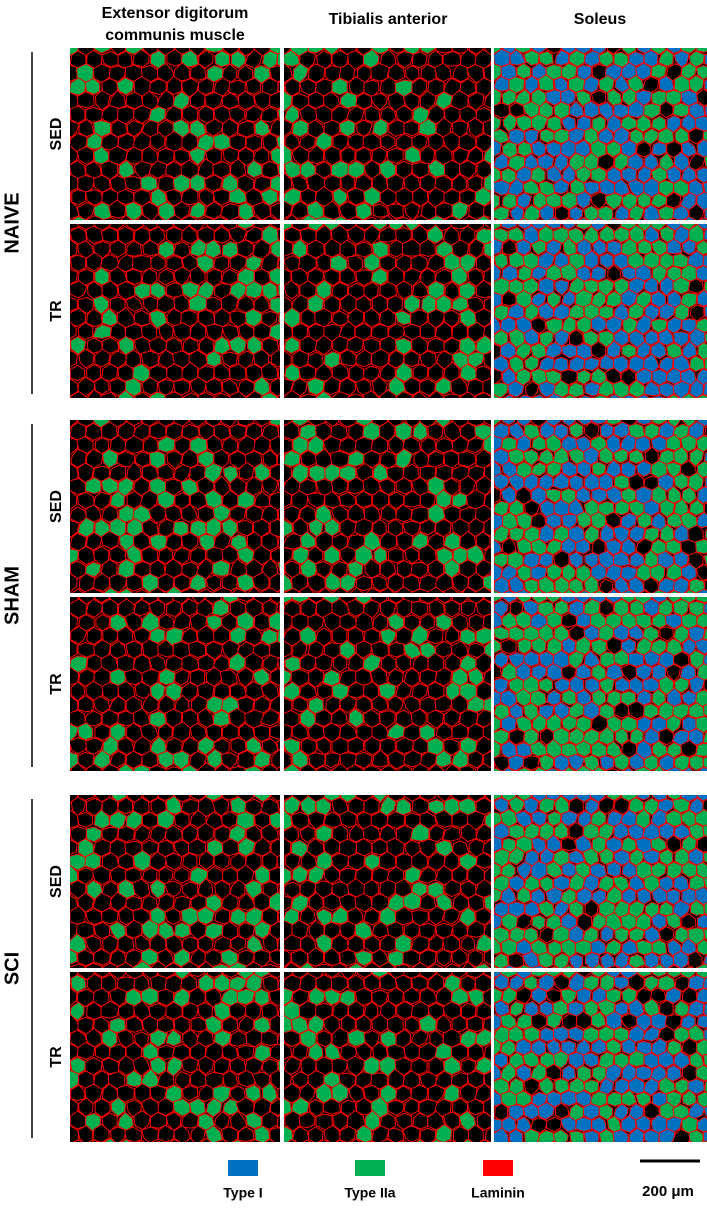  Describe the element at coordinates (12, 968) in the screenshot. I see `group-label: SCI` at that location.